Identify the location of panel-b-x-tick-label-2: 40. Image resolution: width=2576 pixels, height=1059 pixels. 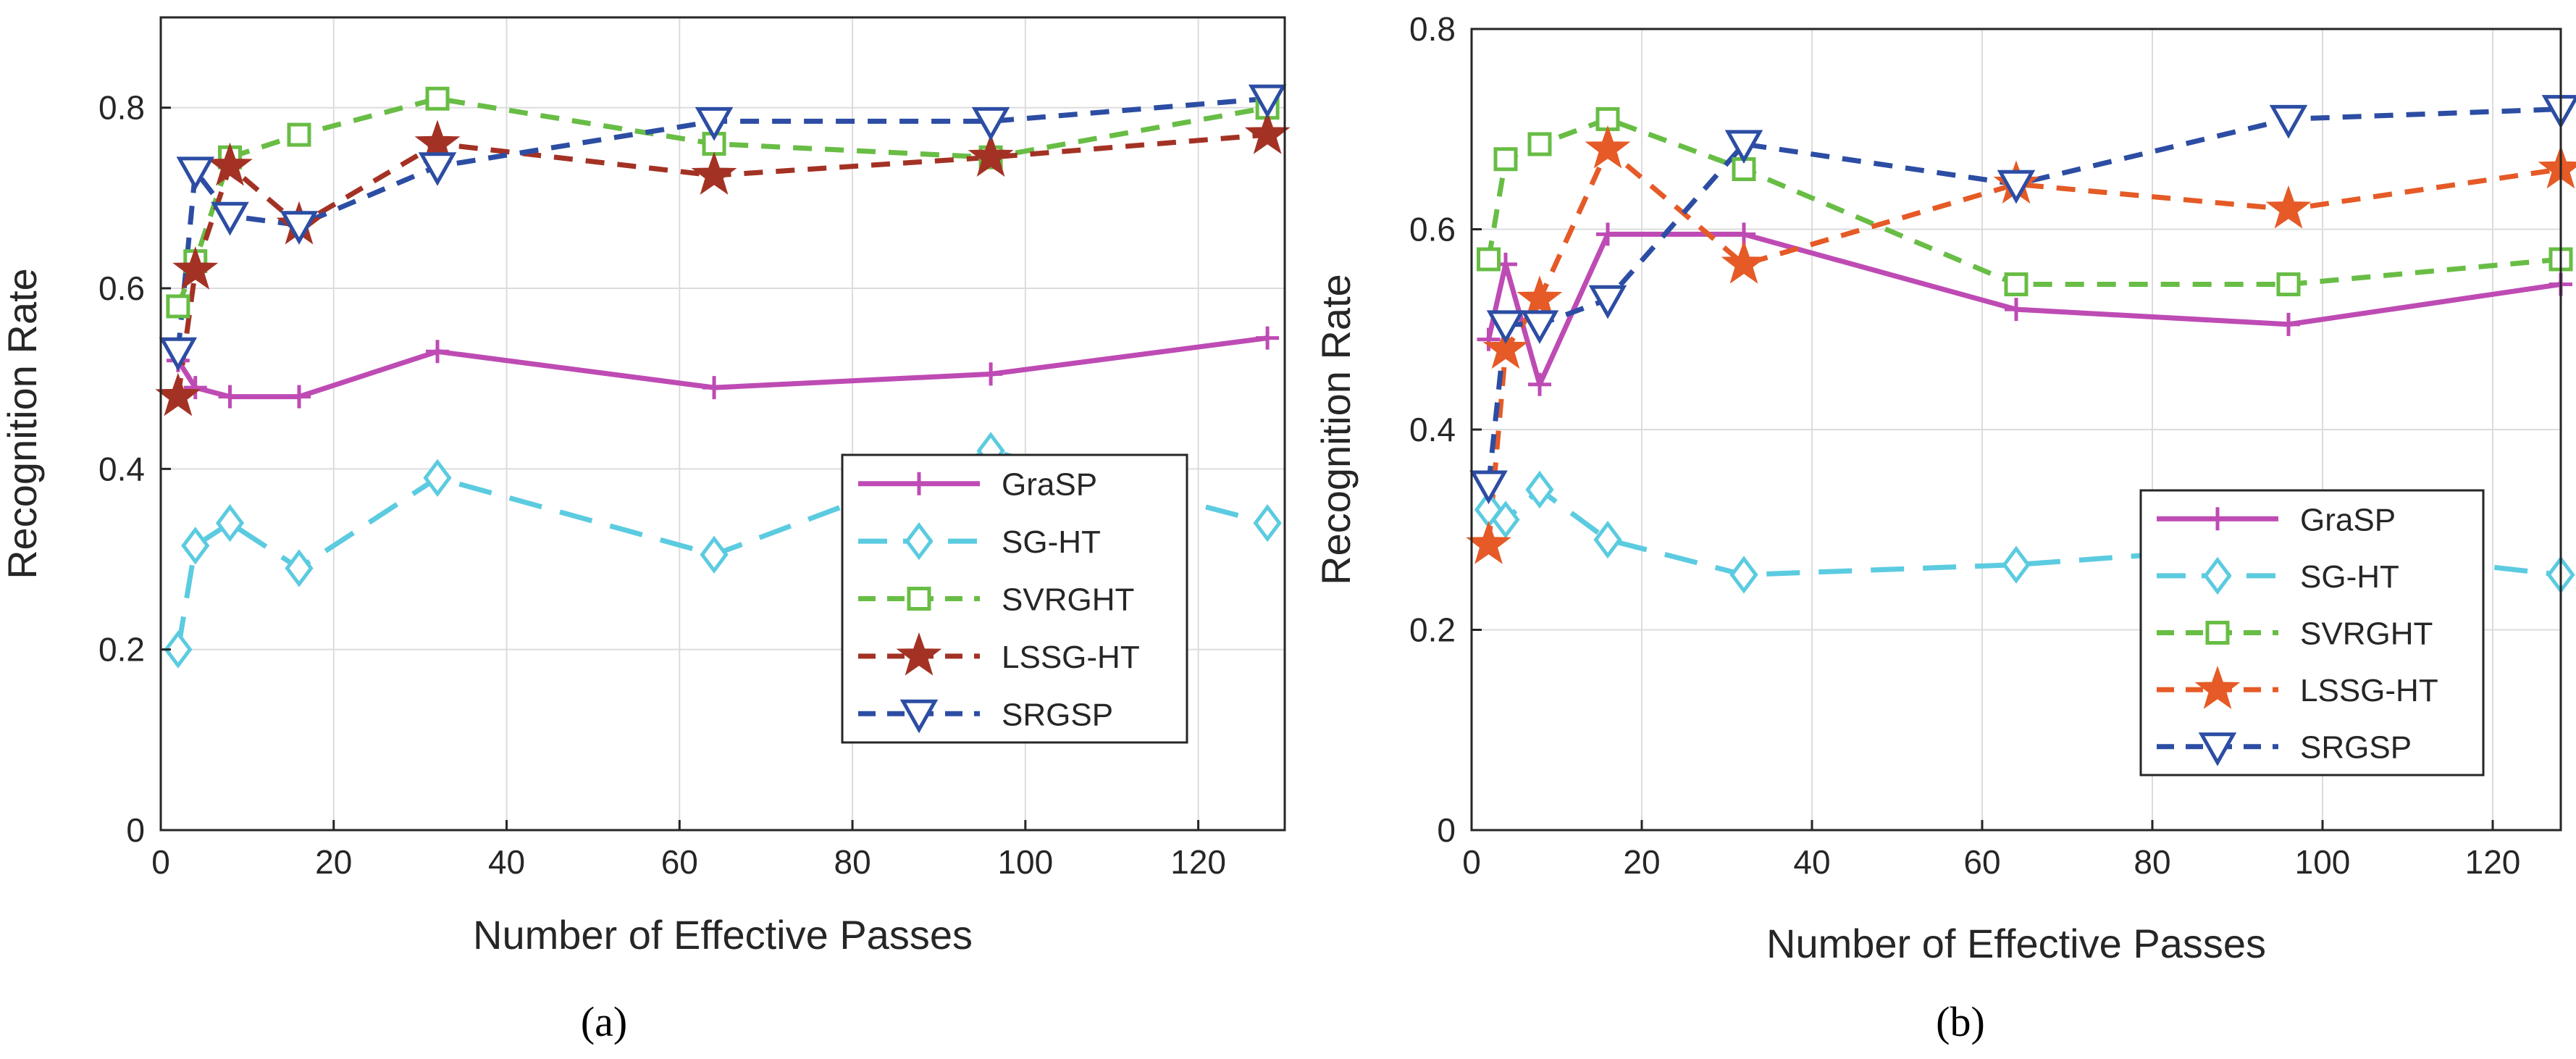
(1811, 862).